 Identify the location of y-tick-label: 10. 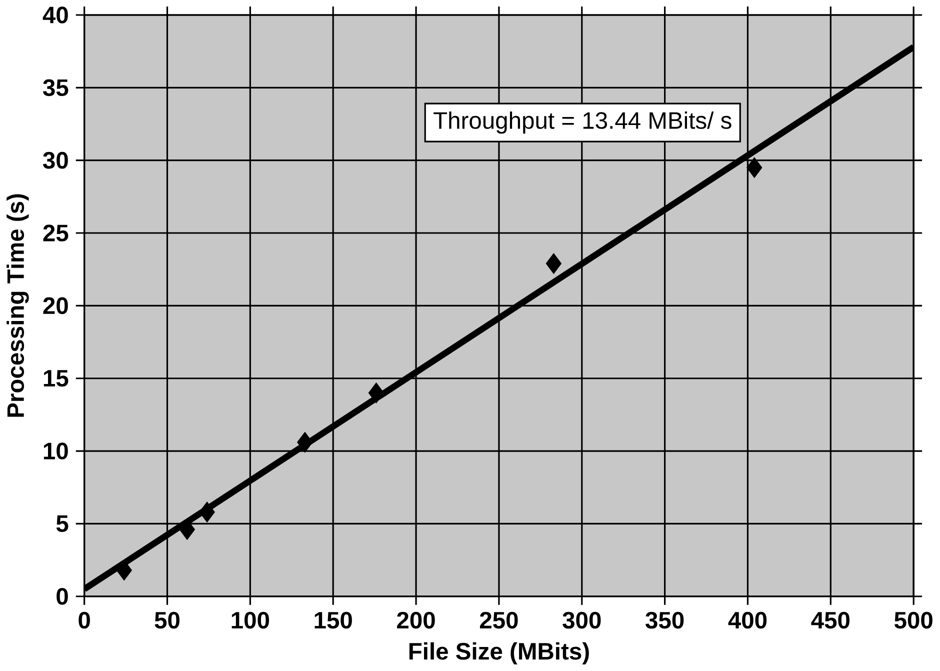
(56, 451).